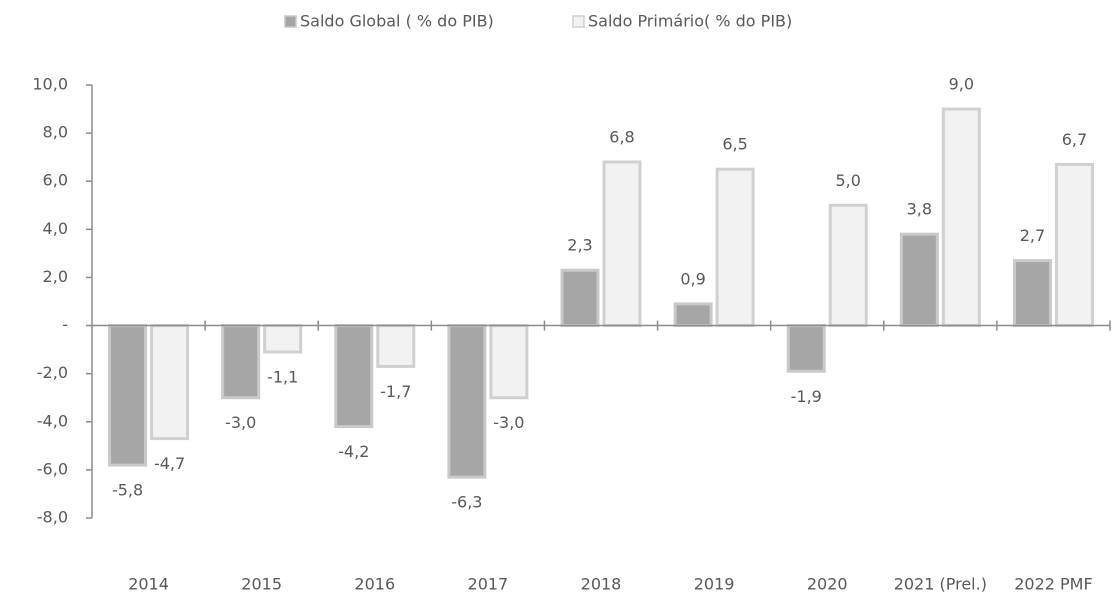  I want to click on y-tick-label: 8,0, so click(55, 132).